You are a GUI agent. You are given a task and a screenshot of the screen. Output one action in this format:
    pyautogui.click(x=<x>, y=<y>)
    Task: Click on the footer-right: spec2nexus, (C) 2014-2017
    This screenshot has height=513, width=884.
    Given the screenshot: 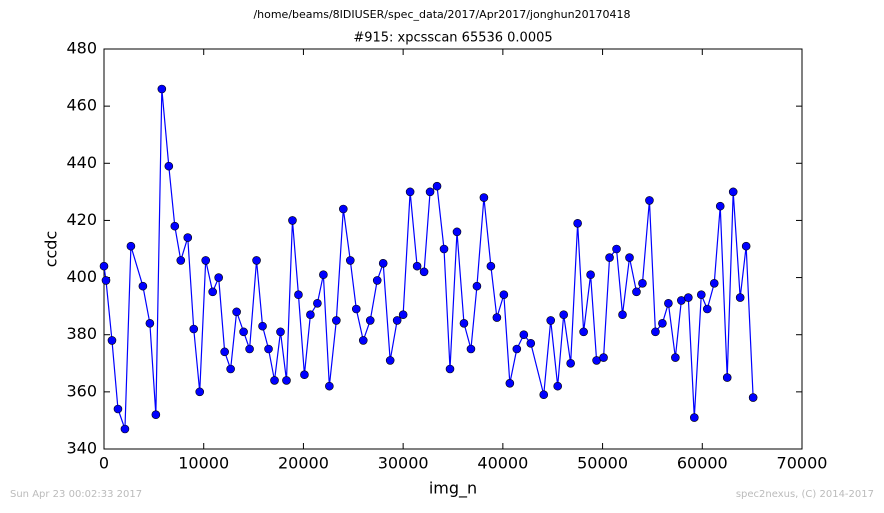 What is the action you would take?
    pyautogui.click(x=805, y=494)
    